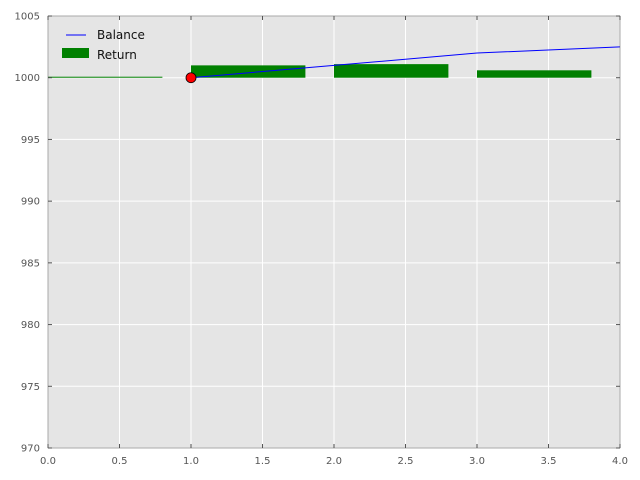 This screenshot has width=640, height=480. Describe the element at coordinates (30, 140) in the screenshot. I see `y-tick-label: 995` at that location.